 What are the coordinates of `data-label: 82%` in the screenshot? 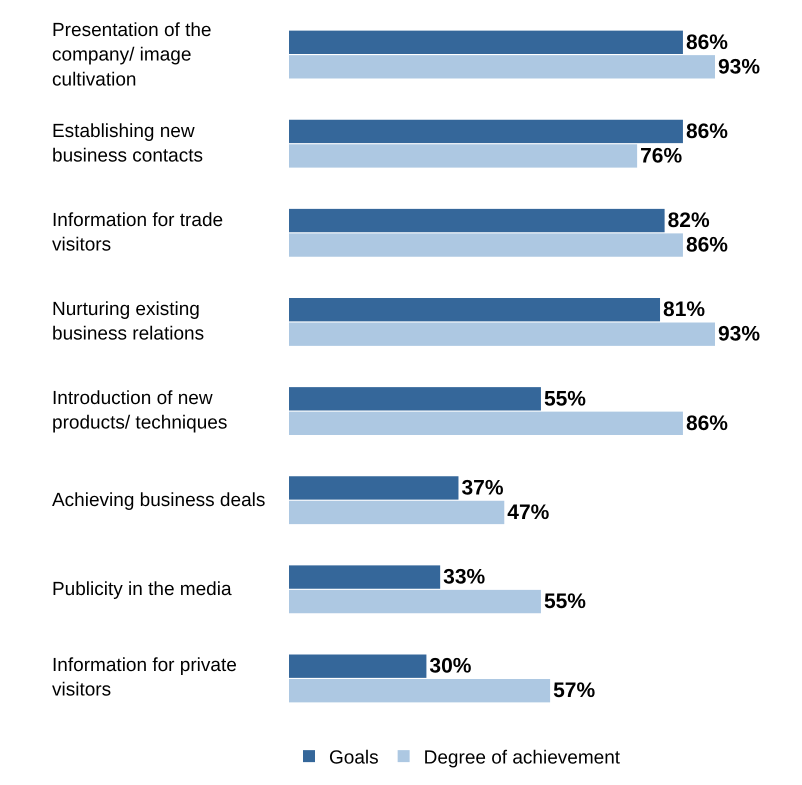 It's located at (689, 220).